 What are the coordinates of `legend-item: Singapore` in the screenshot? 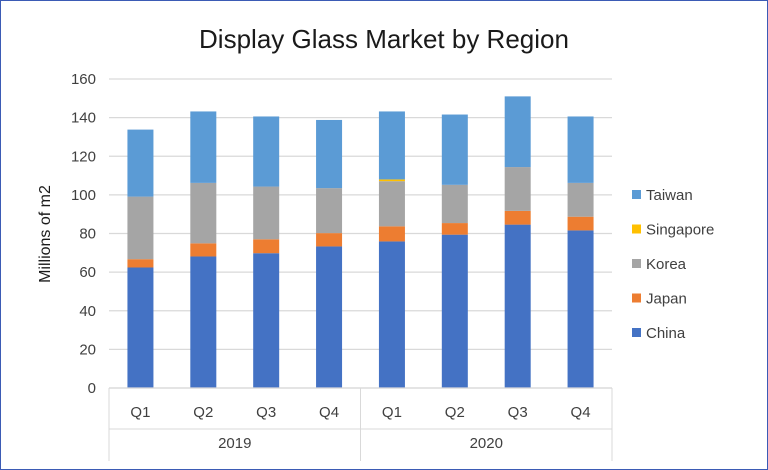 It's located at (673, 230).